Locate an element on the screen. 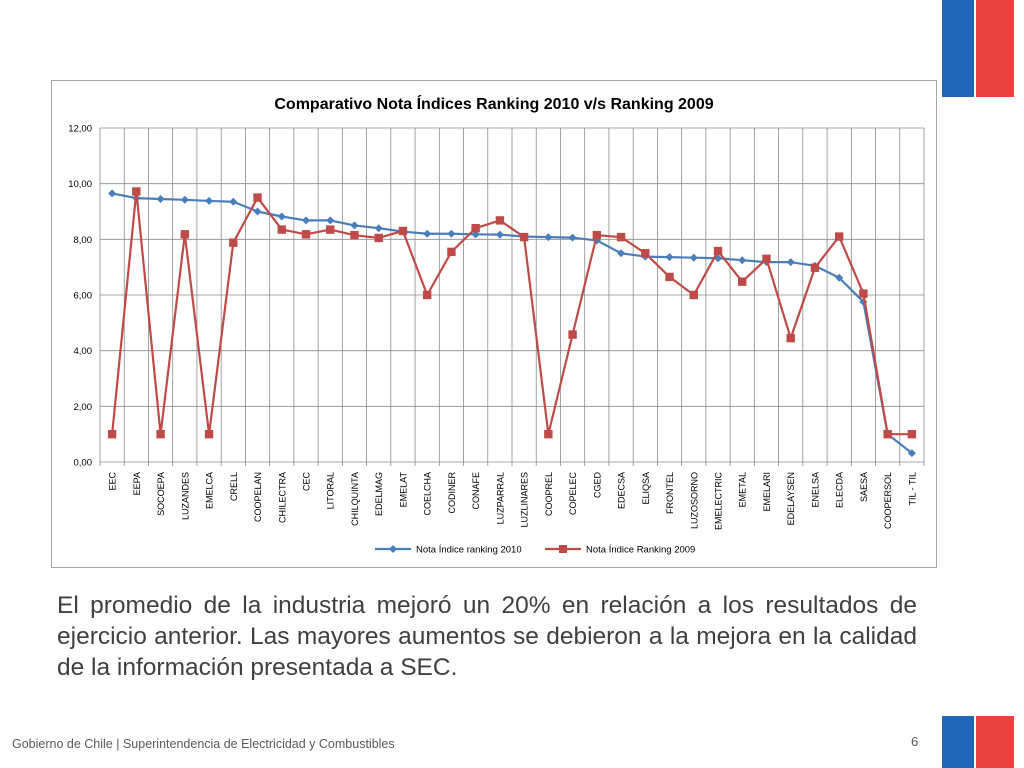 This screenshot has height=768, width=1024. y-tick-label: 12,00 is located at coordinates (80, 129).